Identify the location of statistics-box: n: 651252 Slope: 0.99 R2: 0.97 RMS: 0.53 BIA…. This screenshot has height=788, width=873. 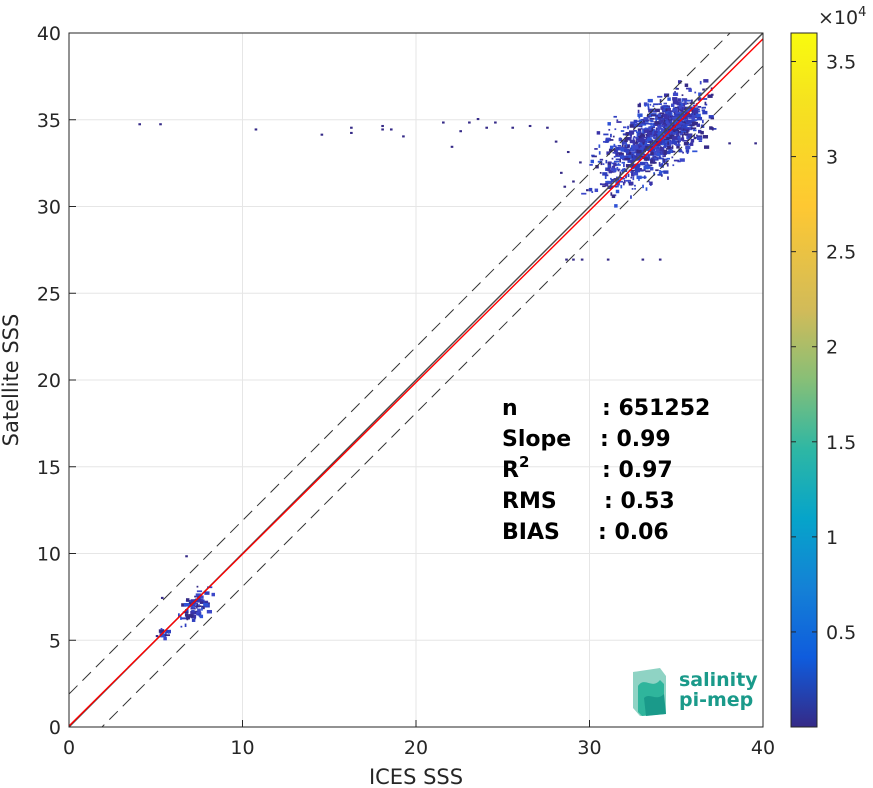
(606, 470).